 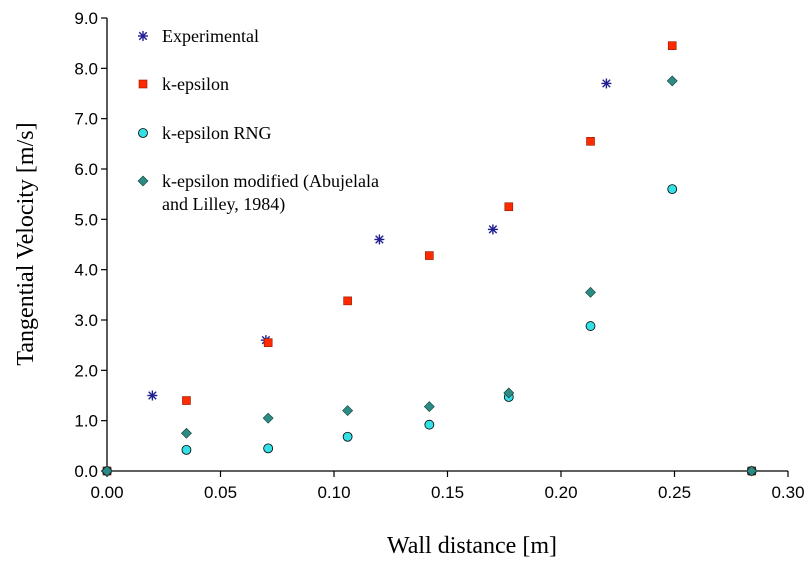 What do you see at coordinates (787, 492) in the screenshot?
I see `x-tick-label: 0.30` at bounding box center [787, 492].